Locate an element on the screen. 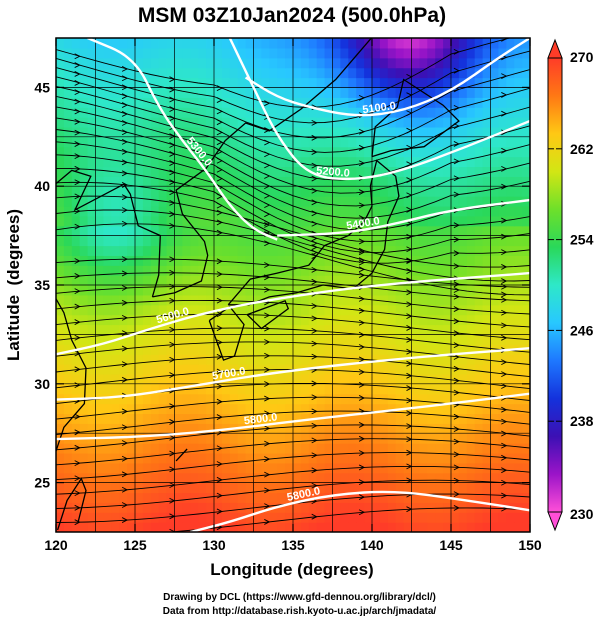 This screenshot has height=625, width=599. colorbar-tick-label: 262 is located at coordinates (582, 149).